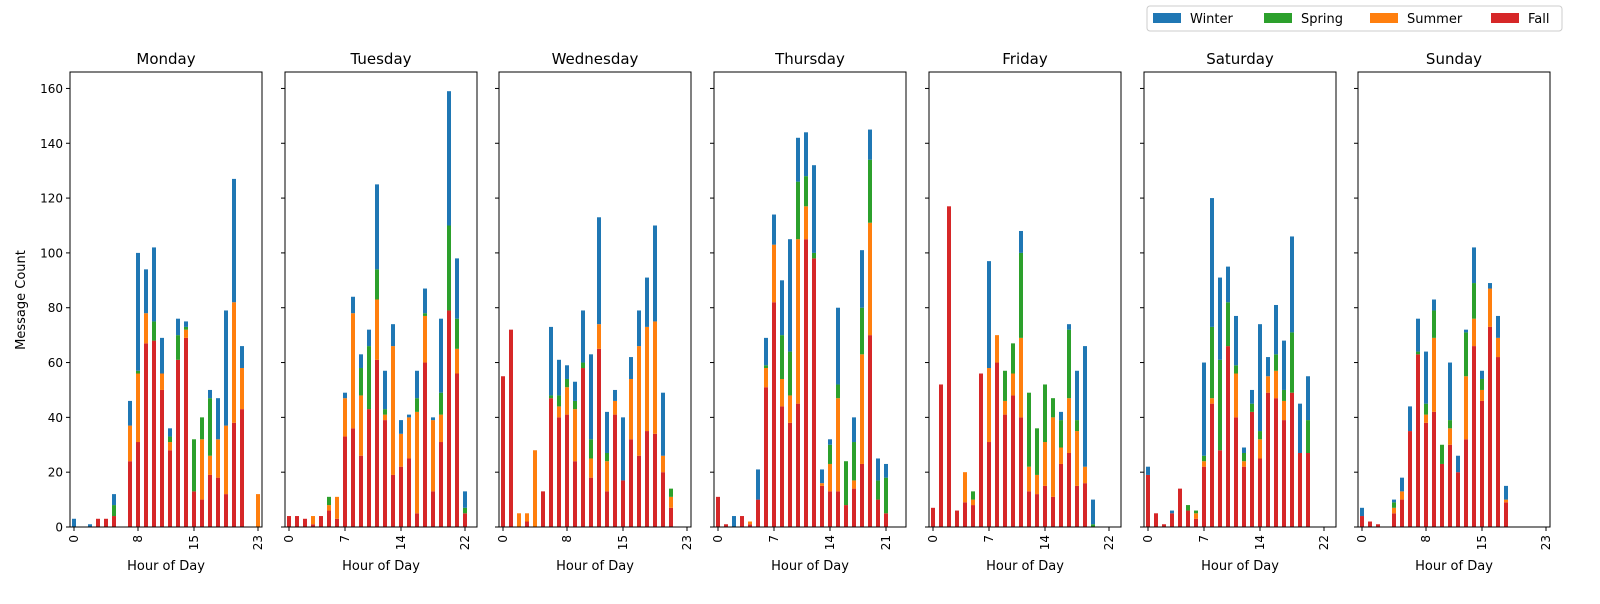 The width and height of the screenshot is (1600, 604). What do you see at coordinates (51, 253) in the screenshot?
I see `y-tick-label: 100` at bounding box center [51, 253].